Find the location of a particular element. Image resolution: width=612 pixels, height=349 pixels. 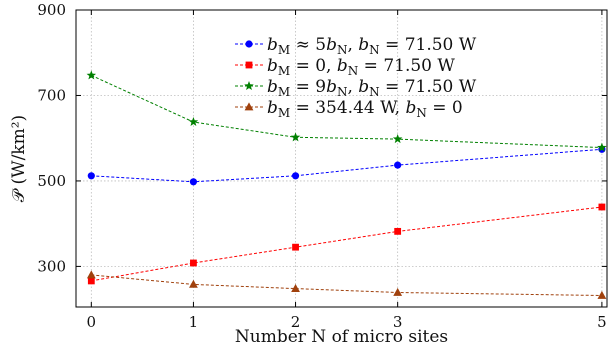

legend-1-label: bM ≈ 5bN, bN = 71.50 W is located at coordinates (372, 46).